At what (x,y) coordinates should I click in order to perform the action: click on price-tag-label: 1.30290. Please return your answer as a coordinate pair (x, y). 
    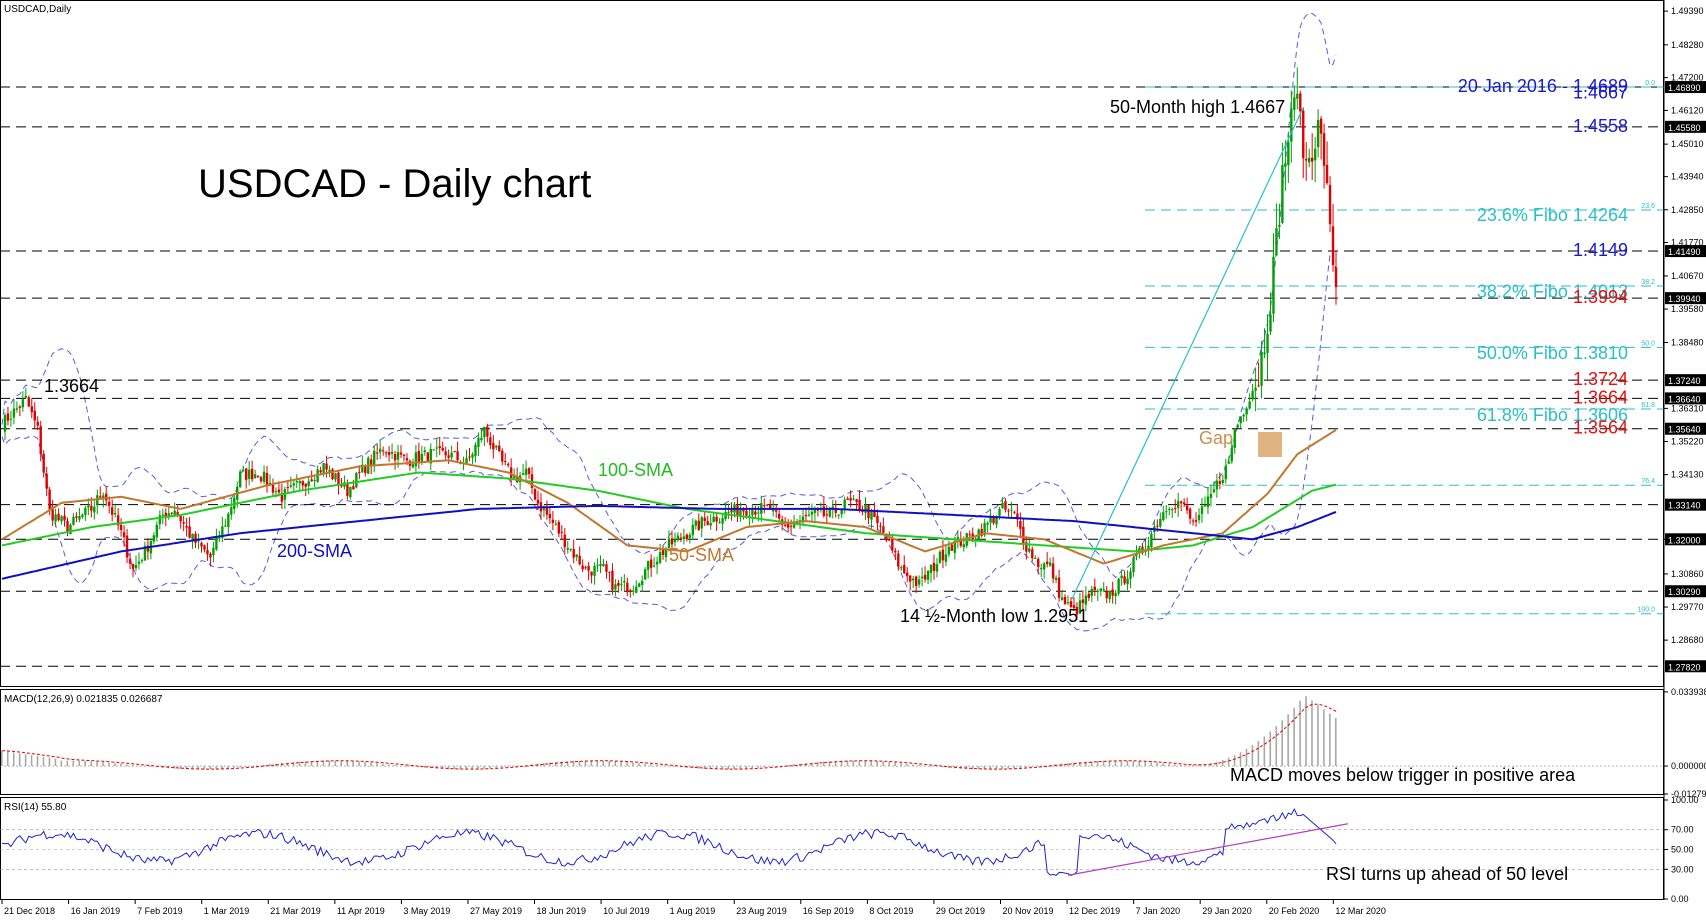
    Looking at the image, I should click on (1684, 592).